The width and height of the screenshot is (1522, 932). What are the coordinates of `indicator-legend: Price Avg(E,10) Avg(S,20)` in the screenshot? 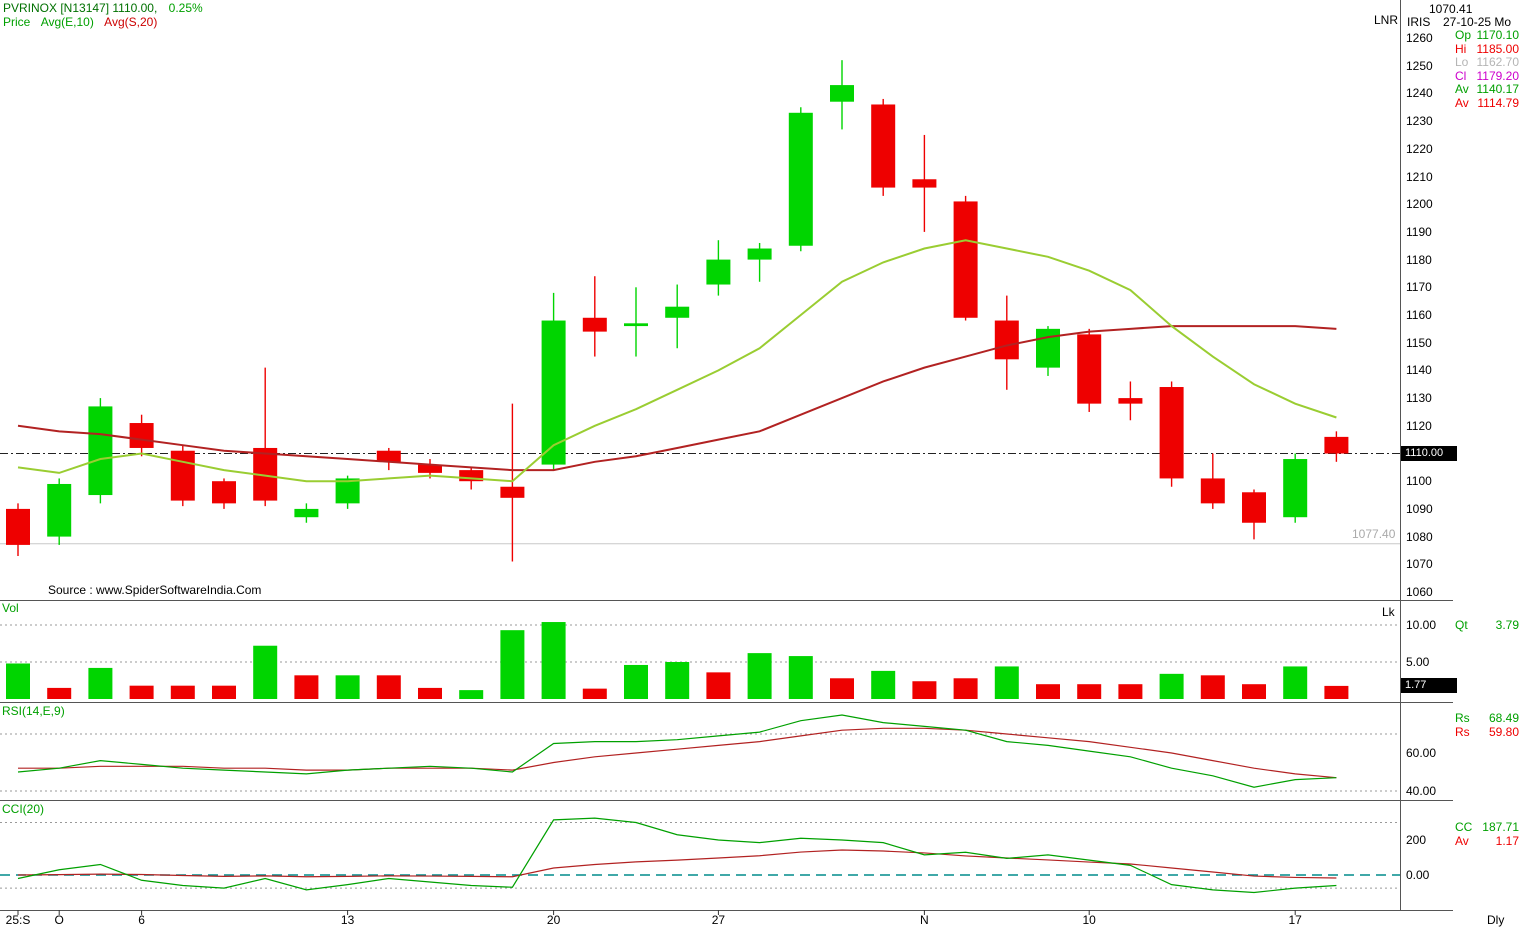 It's located at (80, 22).